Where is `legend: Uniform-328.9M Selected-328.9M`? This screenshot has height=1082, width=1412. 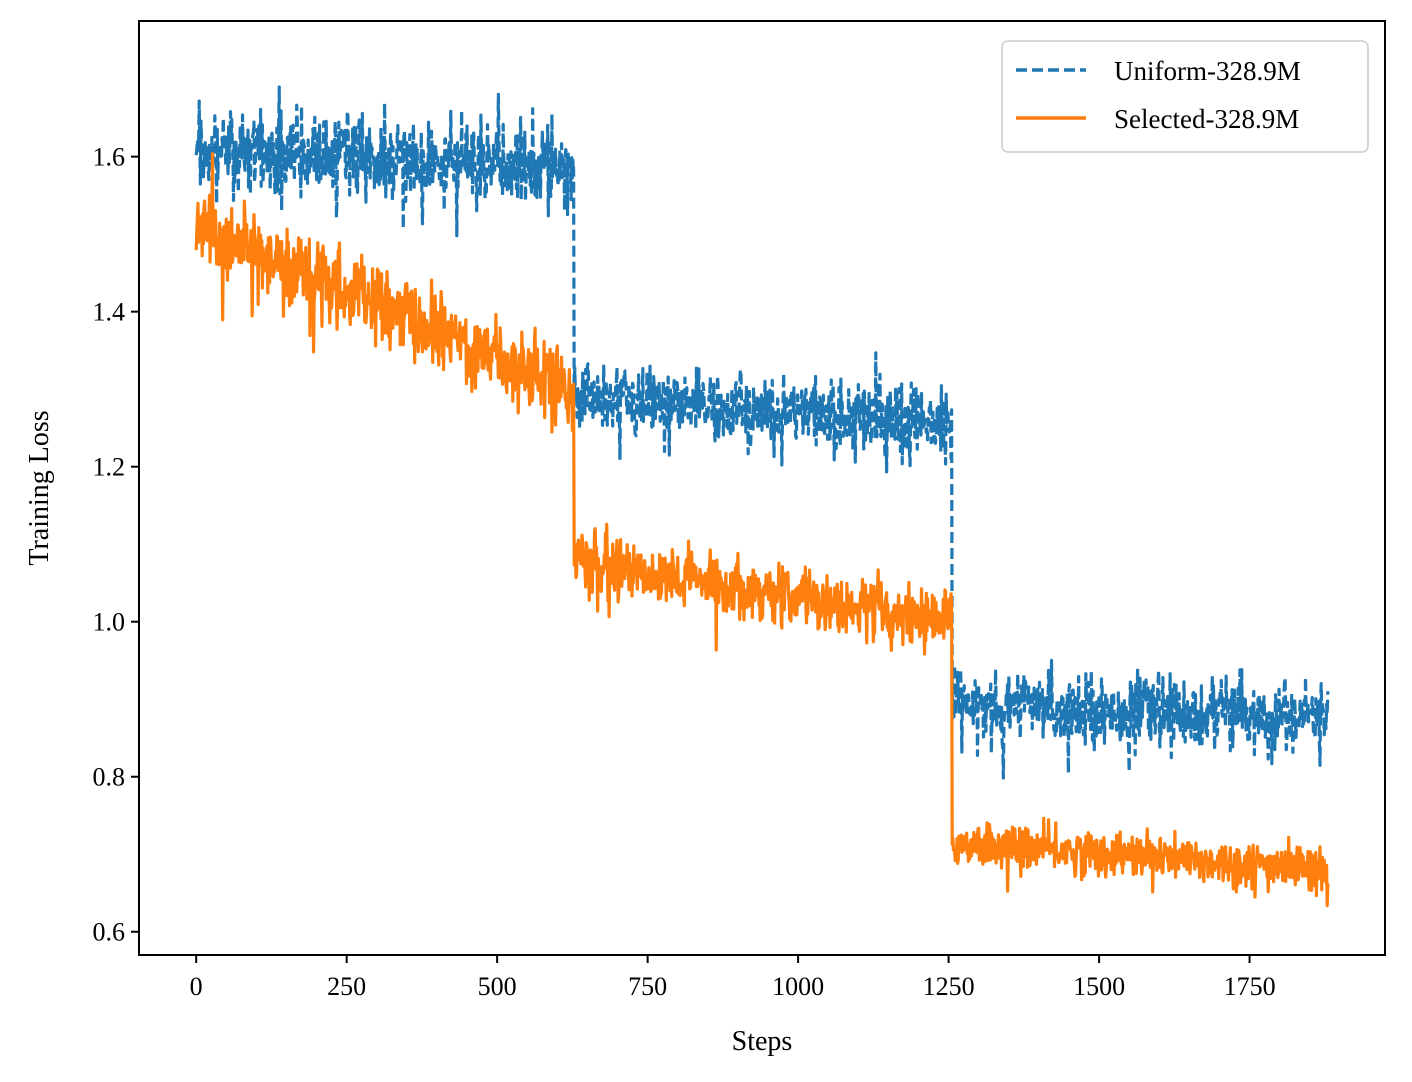
legend: Uniform-328.9M Selected-328.9M is located at coordinates (1185, 96).